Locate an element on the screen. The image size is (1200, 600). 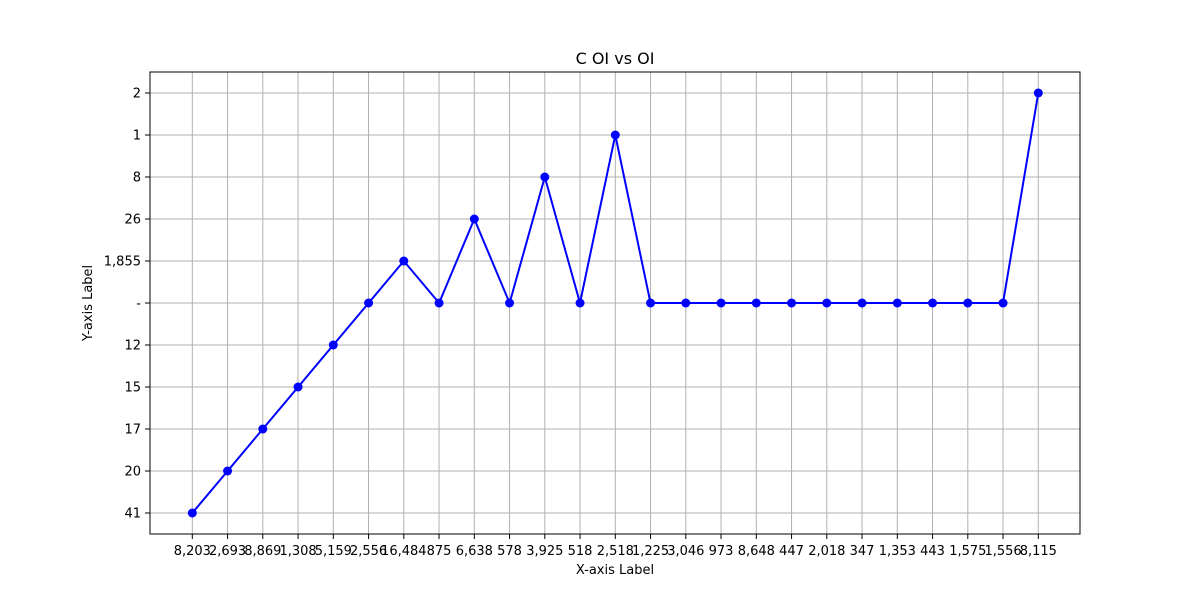
y-tick-label: 17 is located at coordinates (132, 430).